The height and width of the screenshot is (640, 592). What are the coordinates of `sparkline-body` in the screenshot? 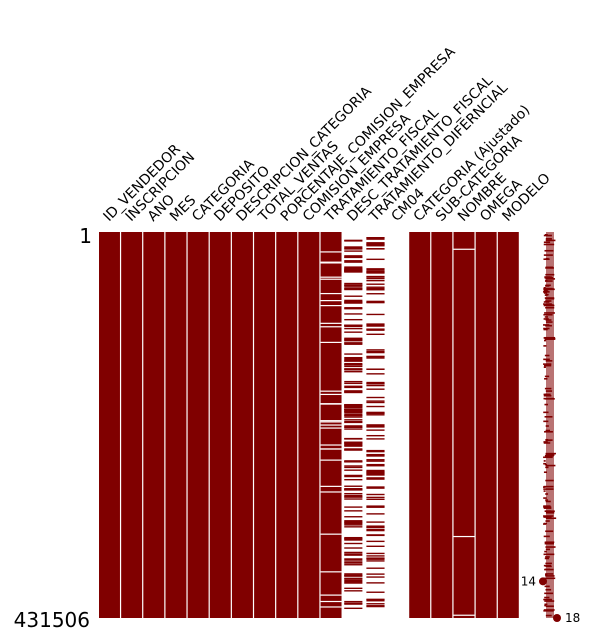 It's located at (550, 425).